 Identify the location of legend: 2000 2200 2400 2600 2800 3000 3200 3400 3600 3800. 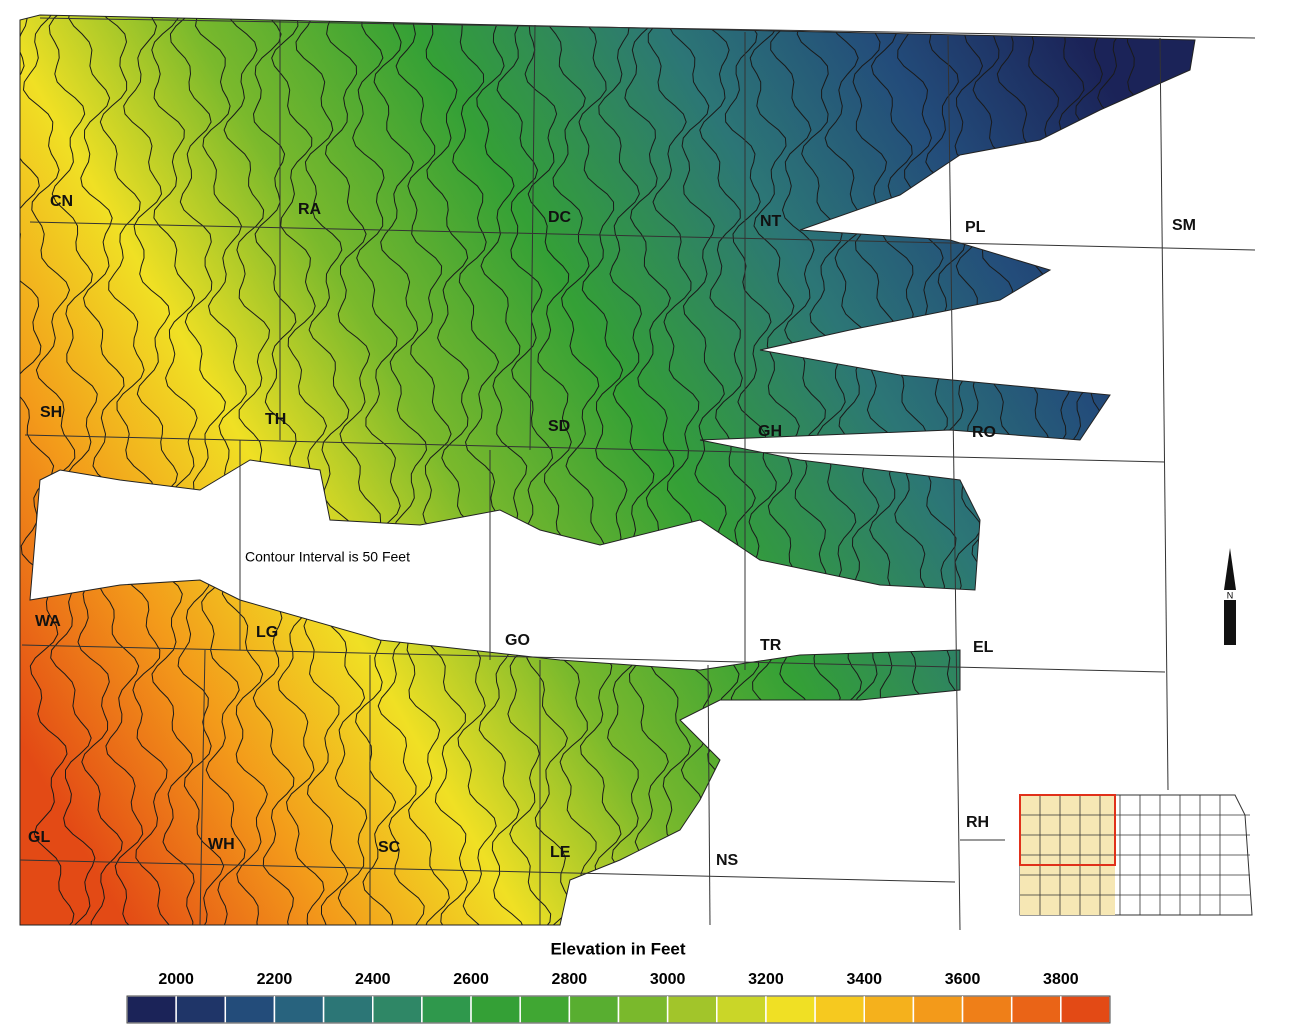
(618, 997).